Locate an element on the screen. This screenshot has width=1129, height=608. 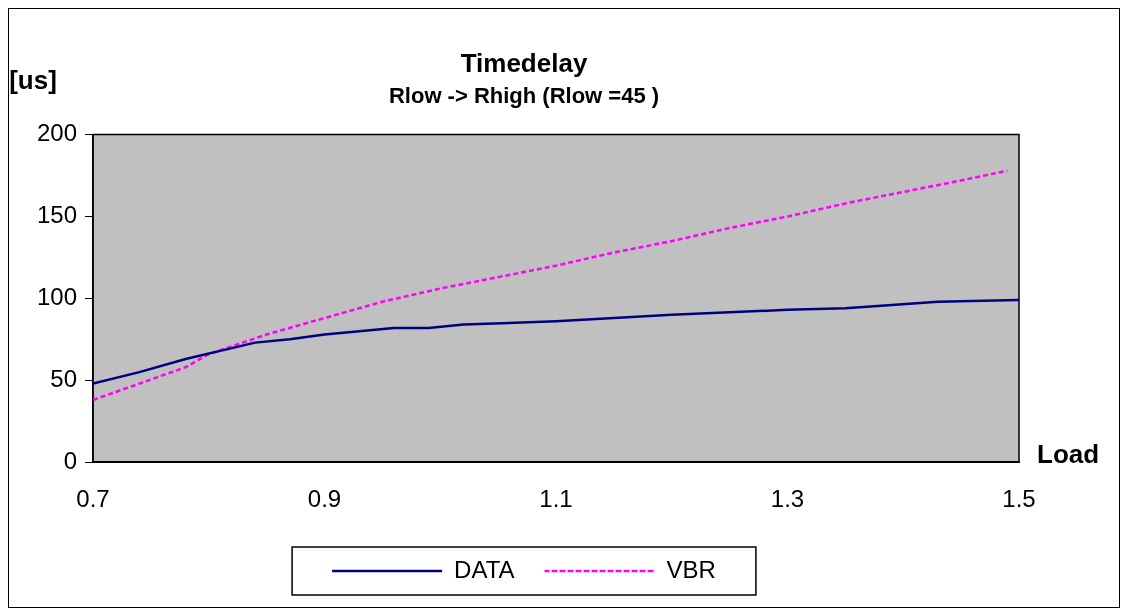
y-tick-label: 200 is located at coordinates (57, 133).